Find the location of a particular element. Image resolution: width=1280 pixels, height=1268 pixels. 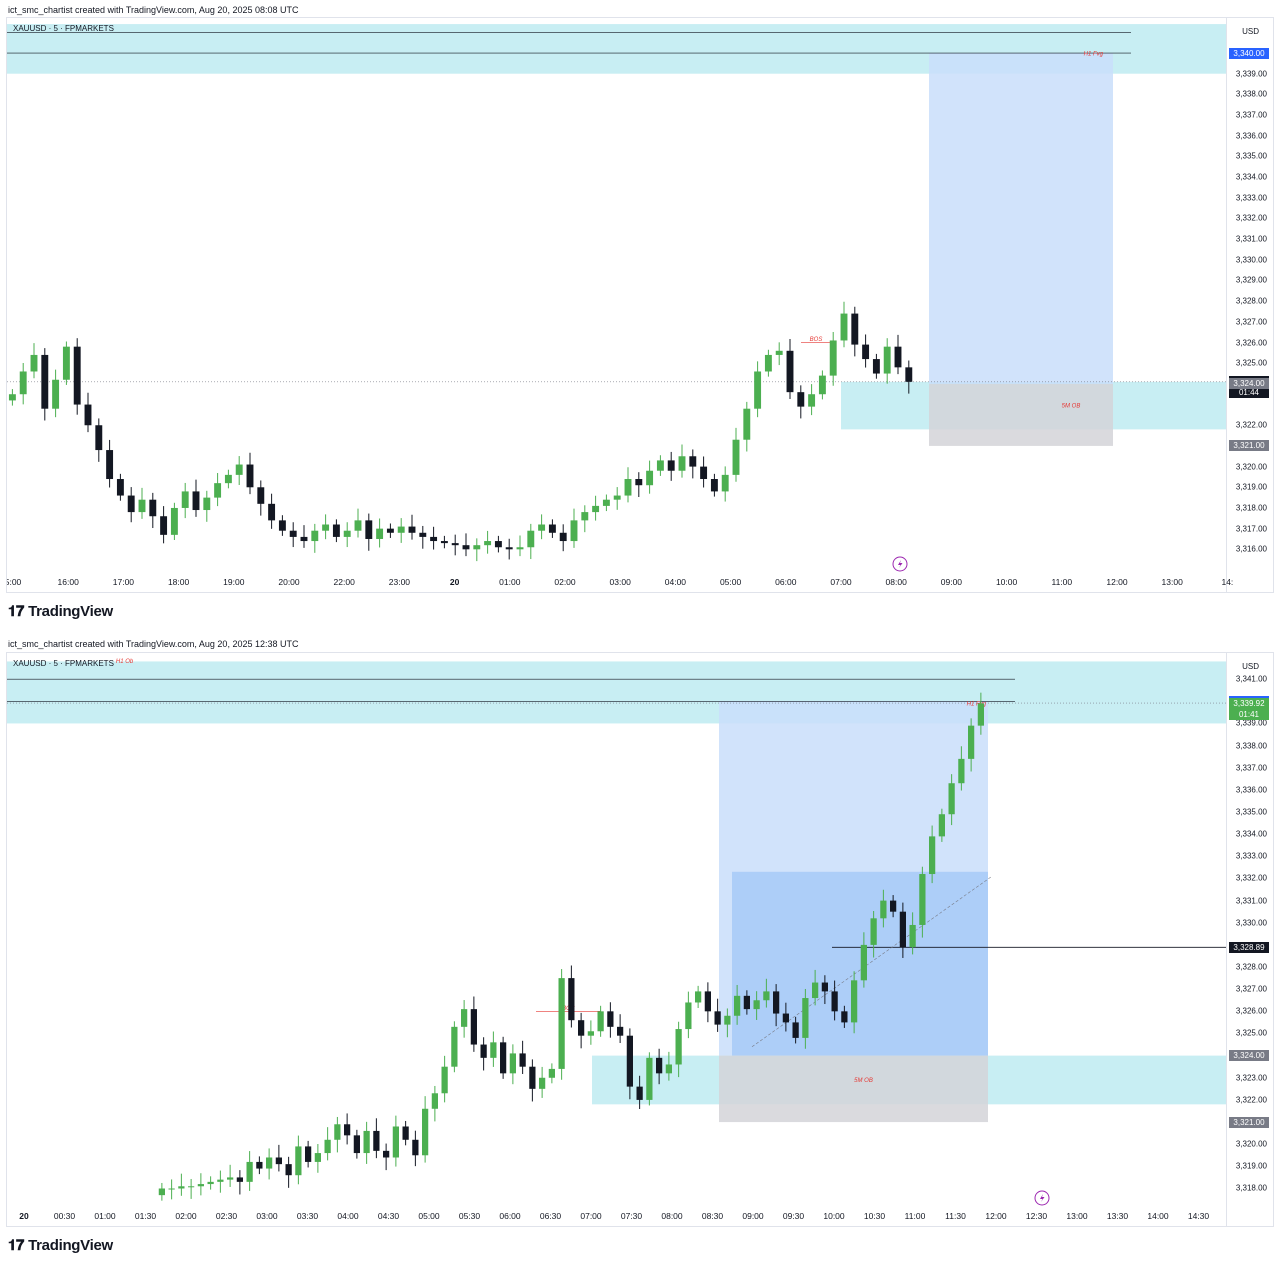

price-tick-label: 3,336.00 is located at coordinates (1251, 136).